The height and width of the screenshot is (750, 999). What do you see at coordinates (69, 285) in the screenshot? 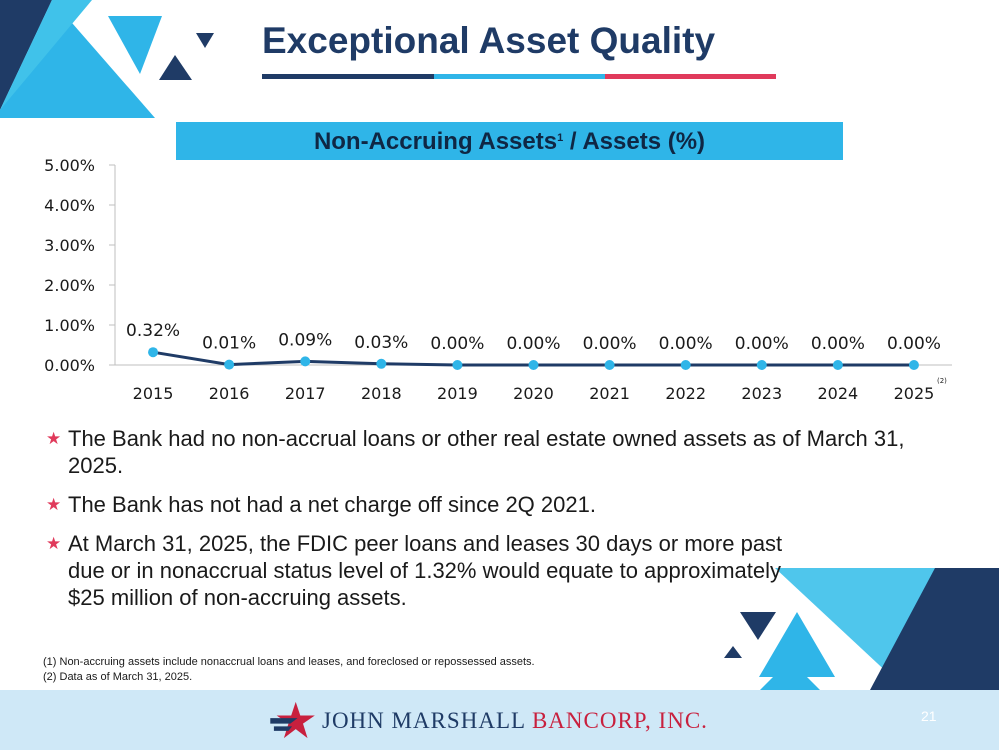
I see `y-tick-label: 2.00%` at bounding box center [69, 285].